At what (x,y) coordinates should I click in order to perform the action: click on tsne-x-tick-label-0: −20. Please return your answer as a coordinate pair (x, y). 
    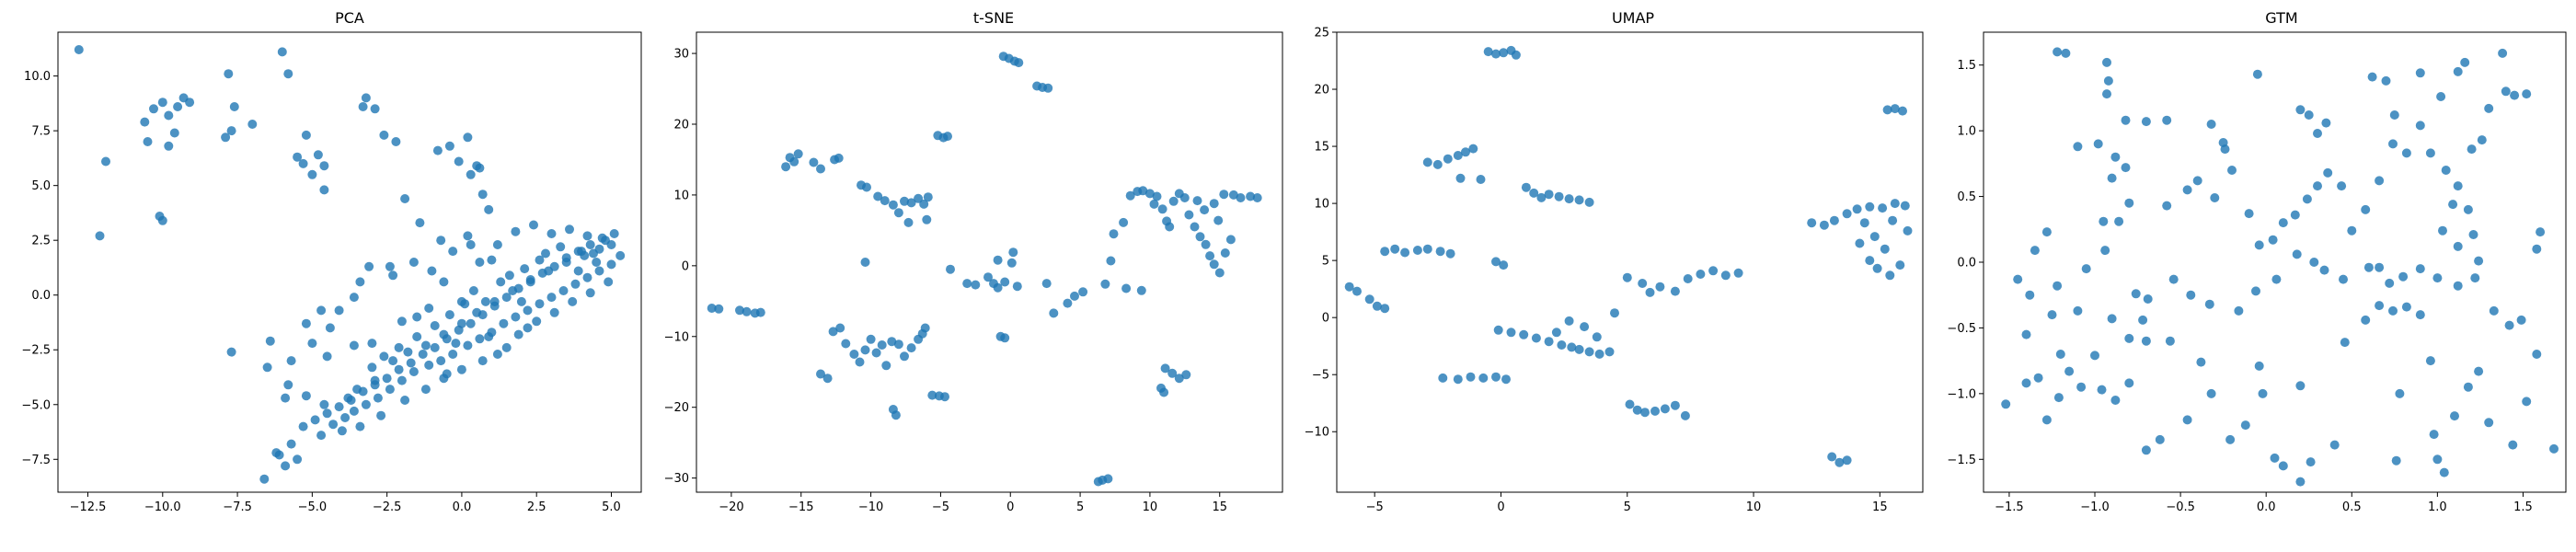
    Looking at the image, I should click on (731, 507).